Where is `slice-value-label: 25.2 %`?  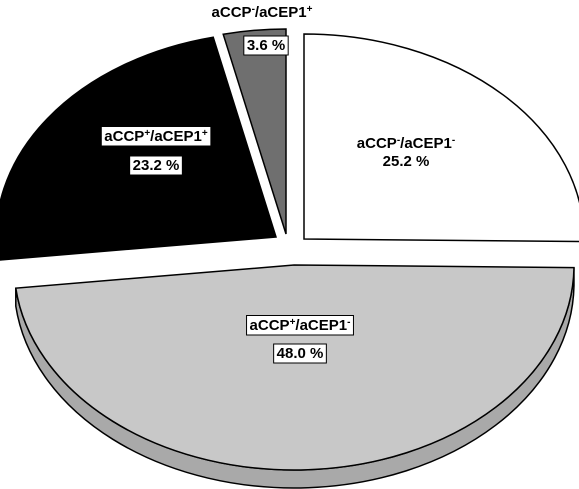
slice-value-label: 25.2 % is located at coordinates (406, 161).